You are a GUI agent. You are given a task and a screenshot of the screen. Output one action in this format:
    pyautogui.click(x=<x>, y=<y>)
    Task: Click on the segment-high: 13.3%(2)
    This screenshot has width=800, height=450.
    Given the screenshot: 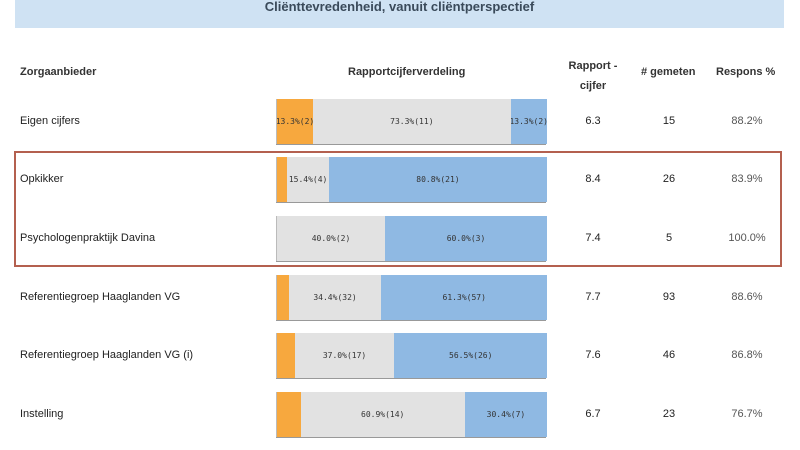 What is the action you would take?
    pyautogui.click(x=528, y=121)
    